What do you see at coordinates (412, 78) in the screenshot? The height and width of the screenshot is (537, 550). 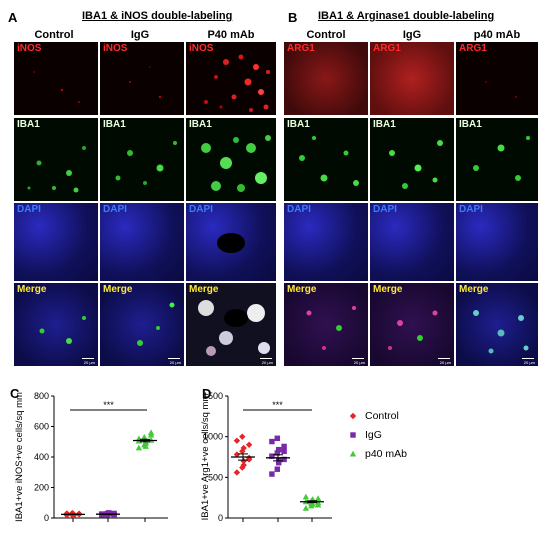 I see `panel-b-arg1-igg: ARG1` at bounding box center [412, 78].